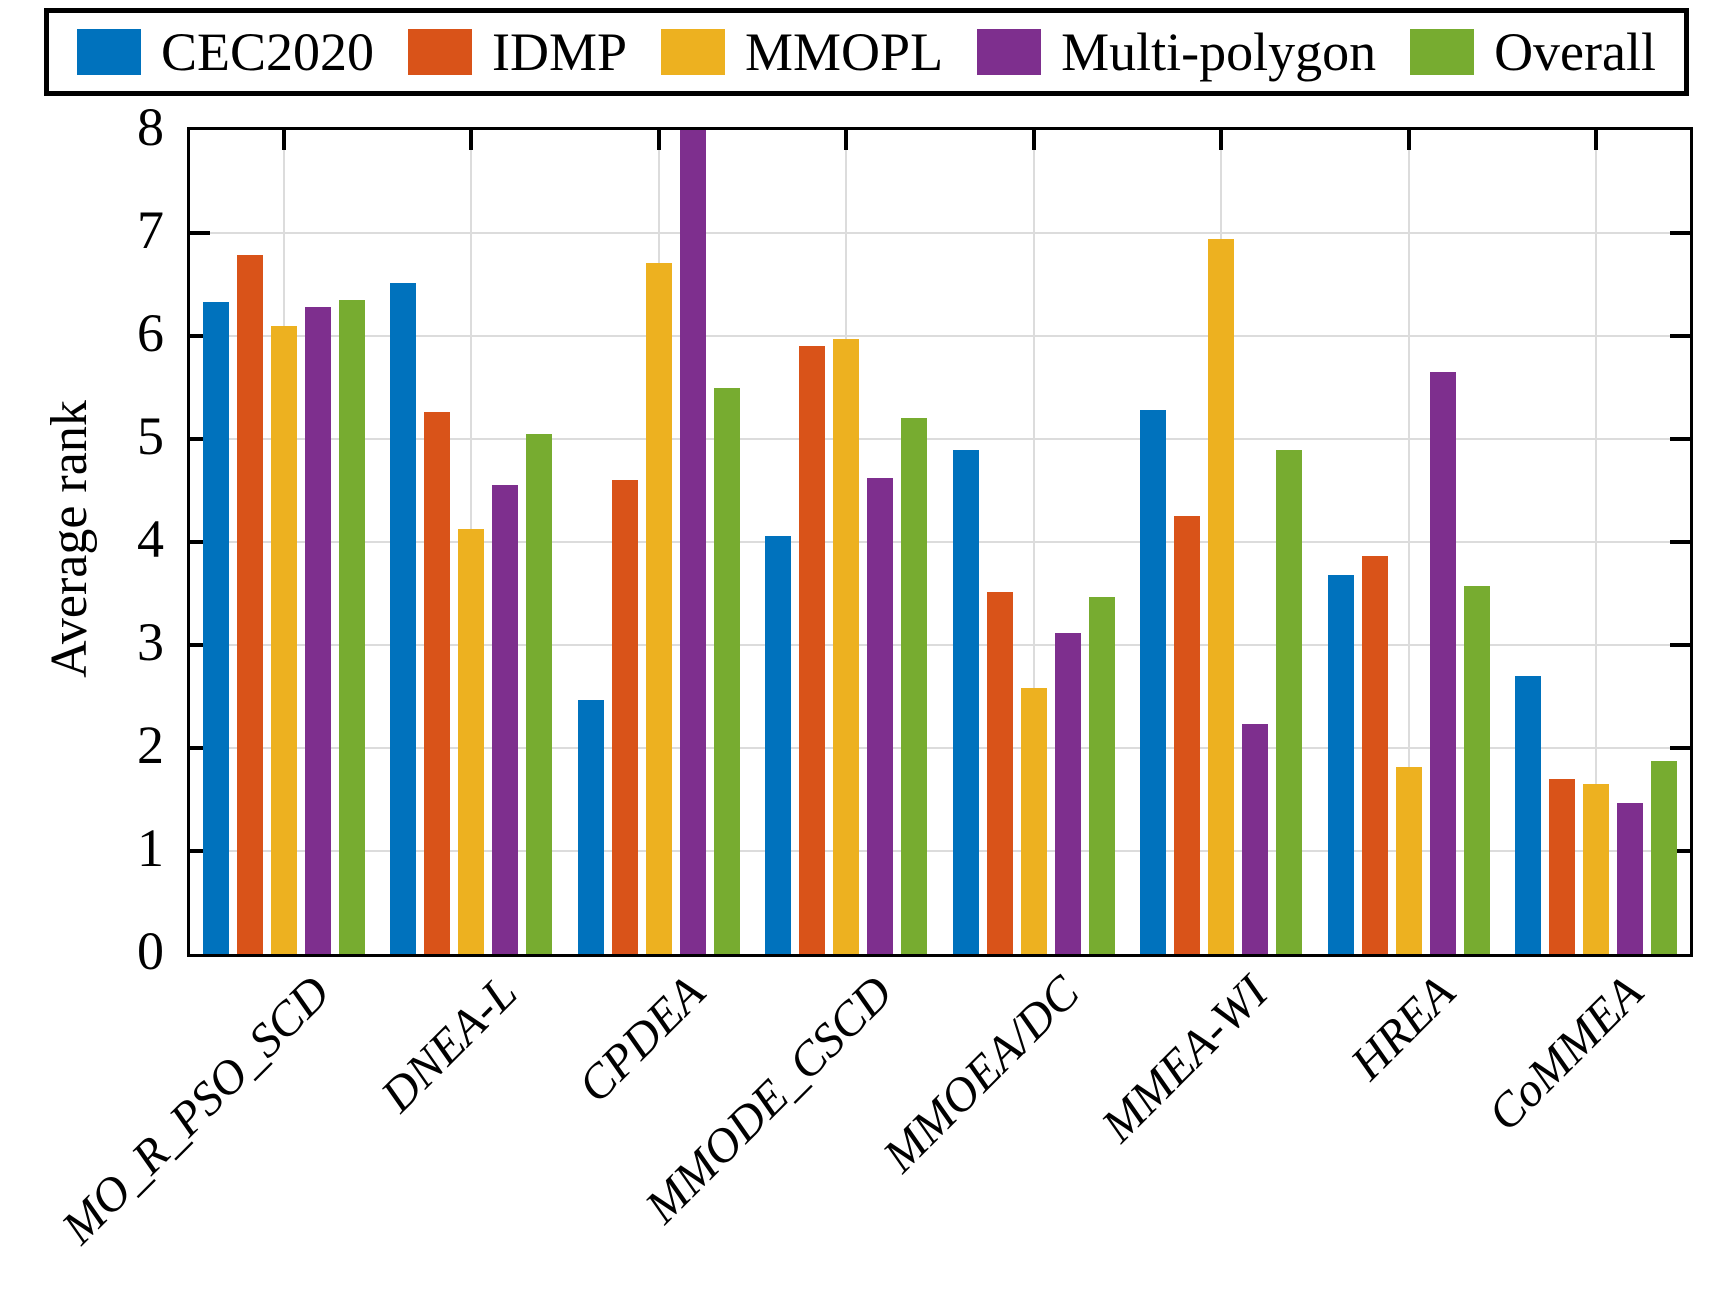 The image size is (1732, 1289). Describe the element at coordinates (982, 1074) in the screenshot. I see `x-tick-label: MMOEA/DC` at that location.